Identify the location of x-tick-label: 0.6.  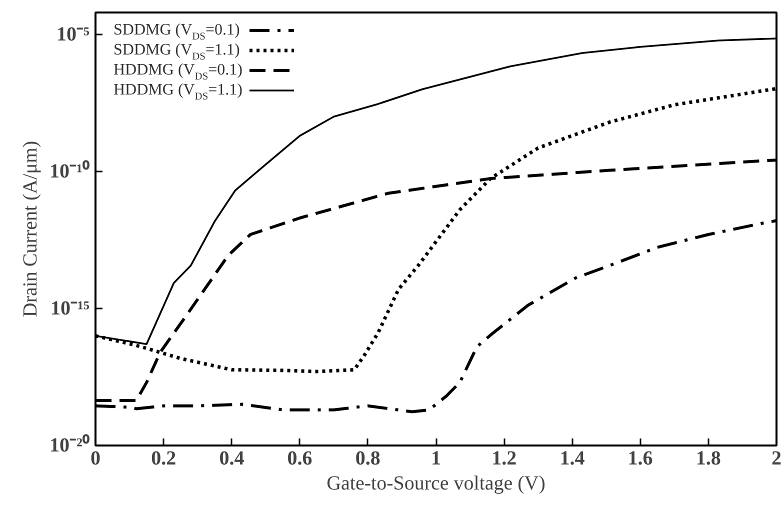
(299, 459).